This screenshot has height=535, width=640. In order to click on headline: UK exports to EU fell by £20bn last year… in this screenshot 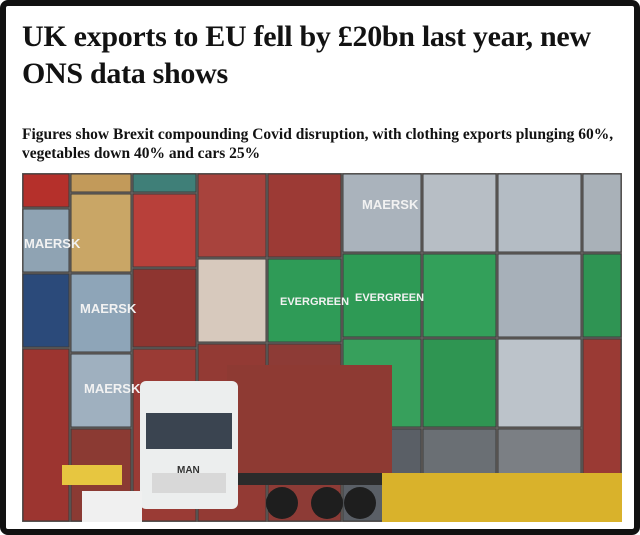, I will do `click(306, 55)`.